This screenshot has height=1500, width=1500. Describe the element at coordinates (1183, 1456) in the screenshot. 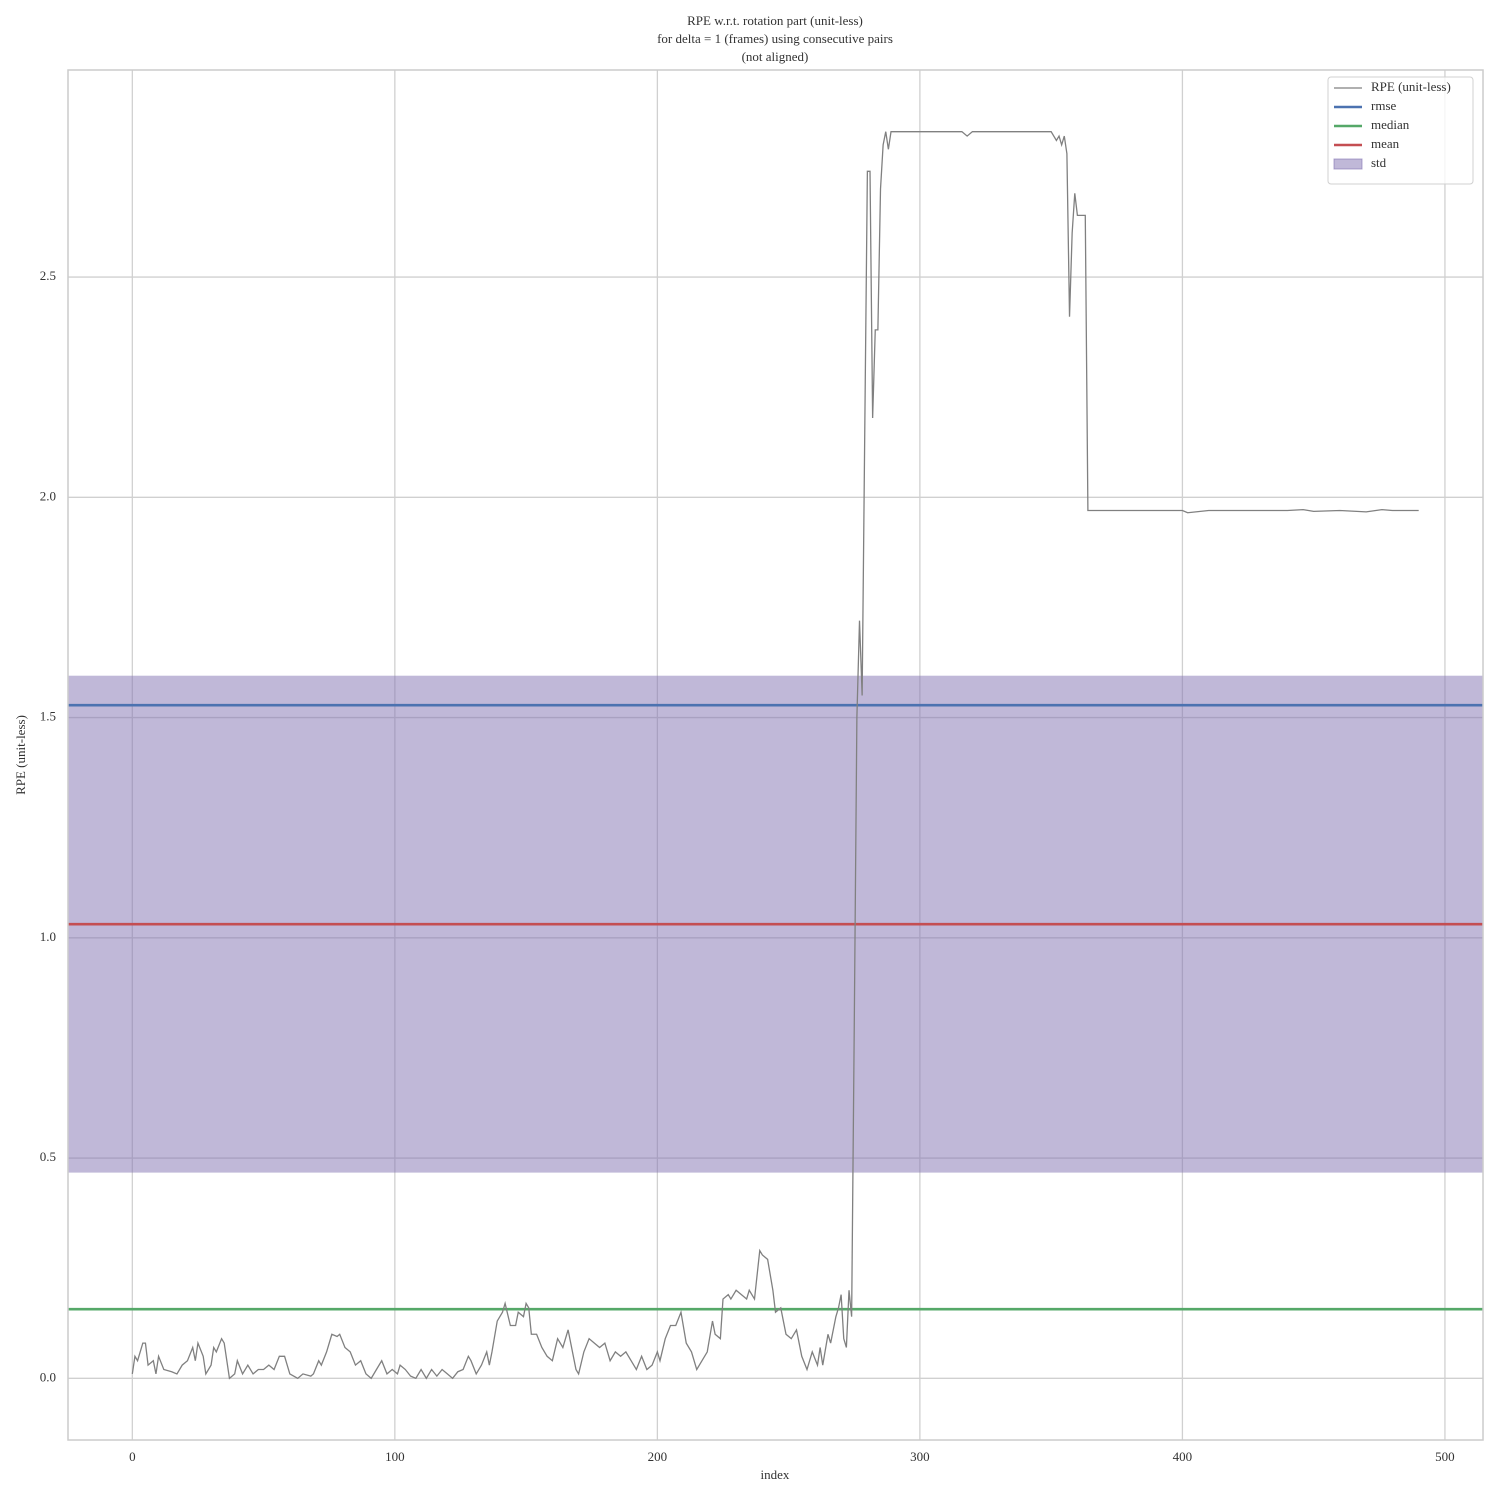

I see `x-tick-label: 400` at that location.